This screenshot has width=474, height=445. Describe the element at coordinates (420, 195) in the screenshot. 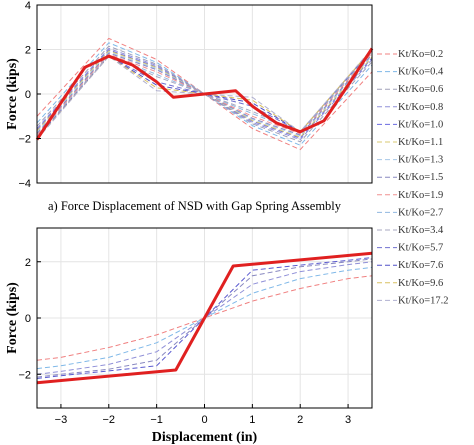

I see `legend-label: Kt/Ko=1.9` at that location.